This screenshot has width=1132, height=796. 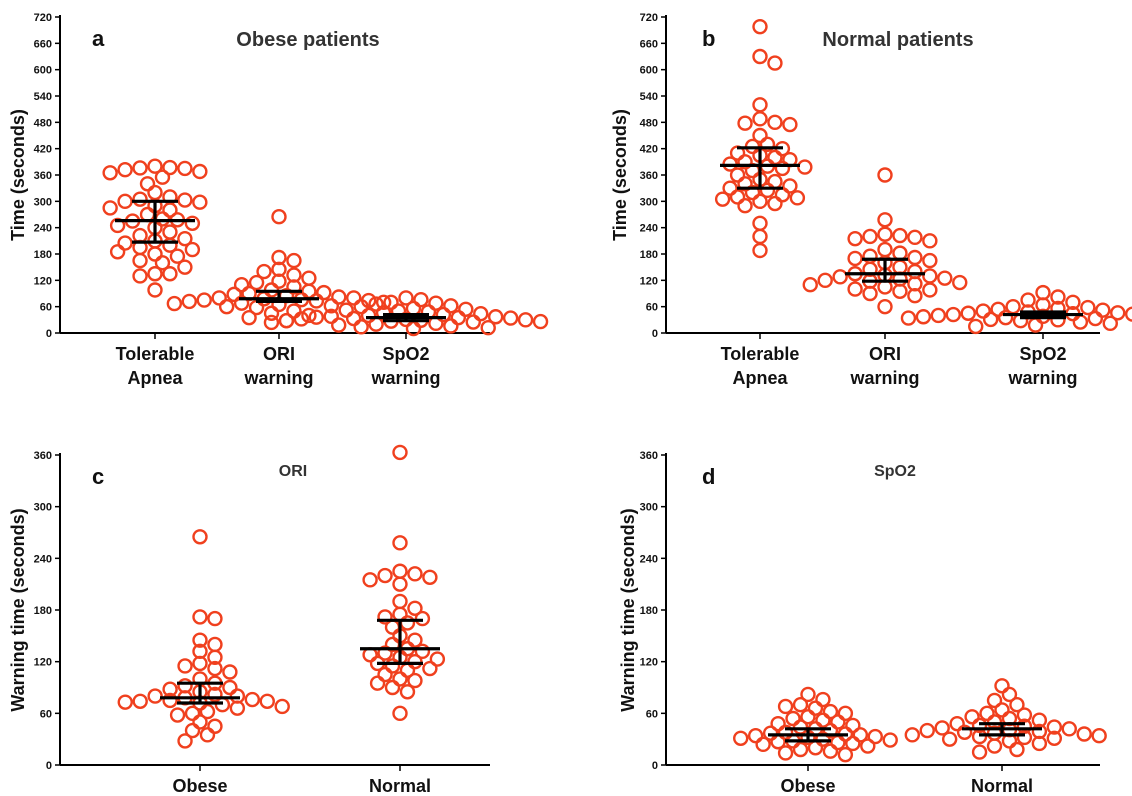 What do you see at coordinates (43, 663) in the screenshot?
I see `panel-c-y-tick-label: 120` at bounding box center [43, 663].